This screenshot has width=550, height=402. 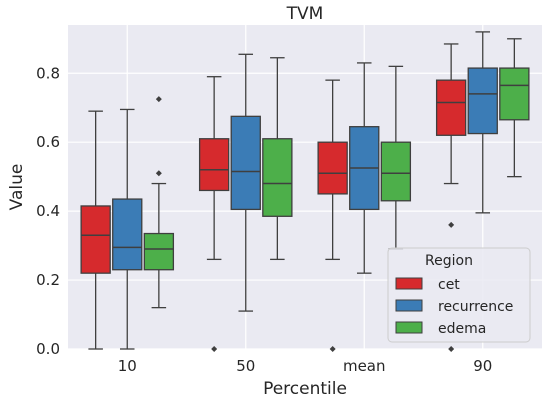 I want to click on box-cet-mean, so click(x=332, y=215).